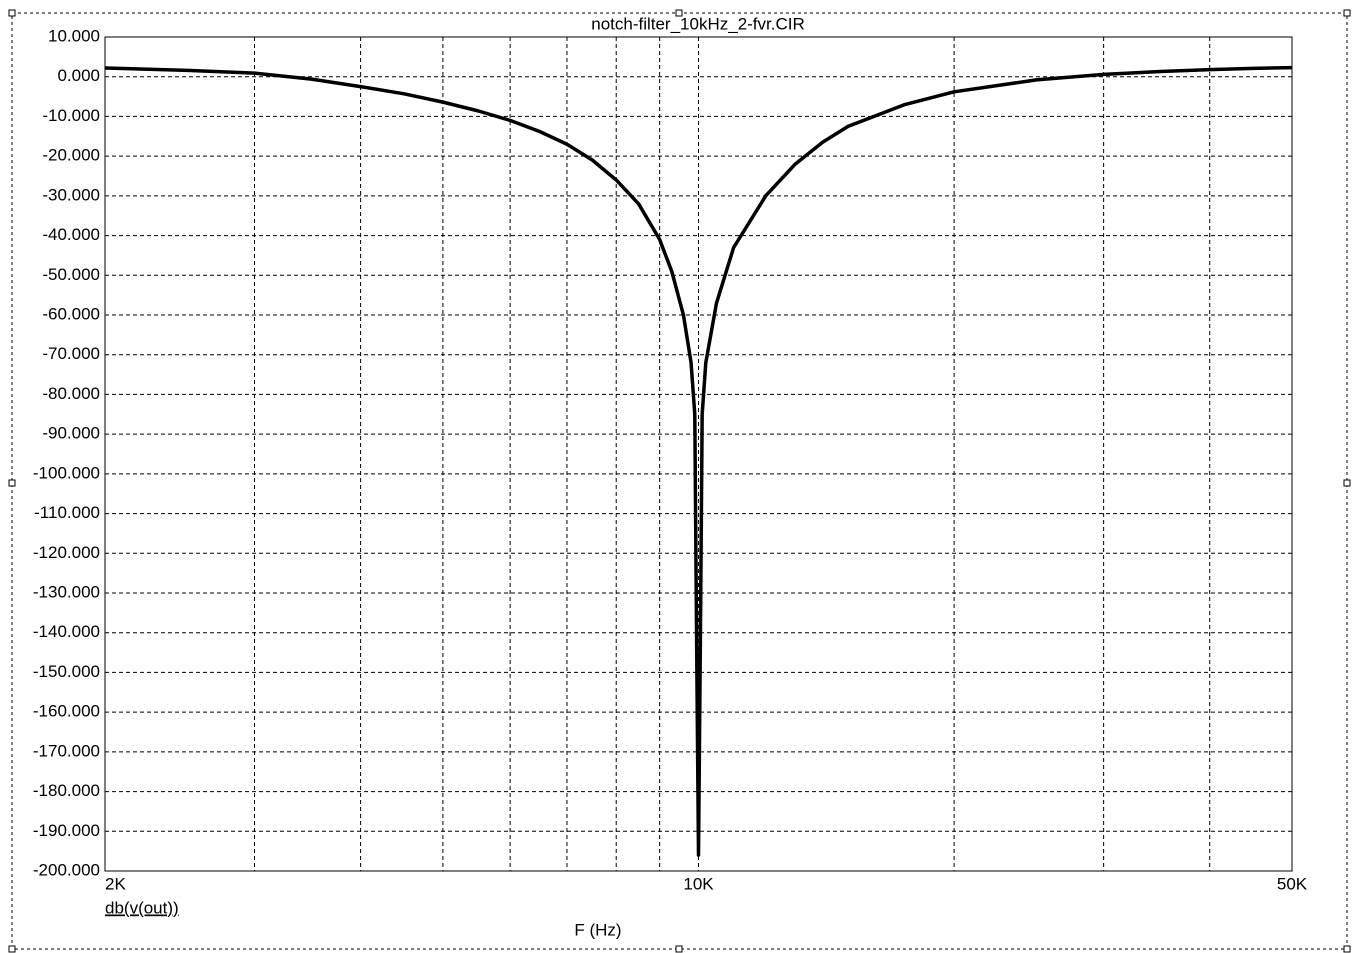 This screenshot has width=1362, height=953. I want to click on y-tick-label: -60.000, so click(71, 313).